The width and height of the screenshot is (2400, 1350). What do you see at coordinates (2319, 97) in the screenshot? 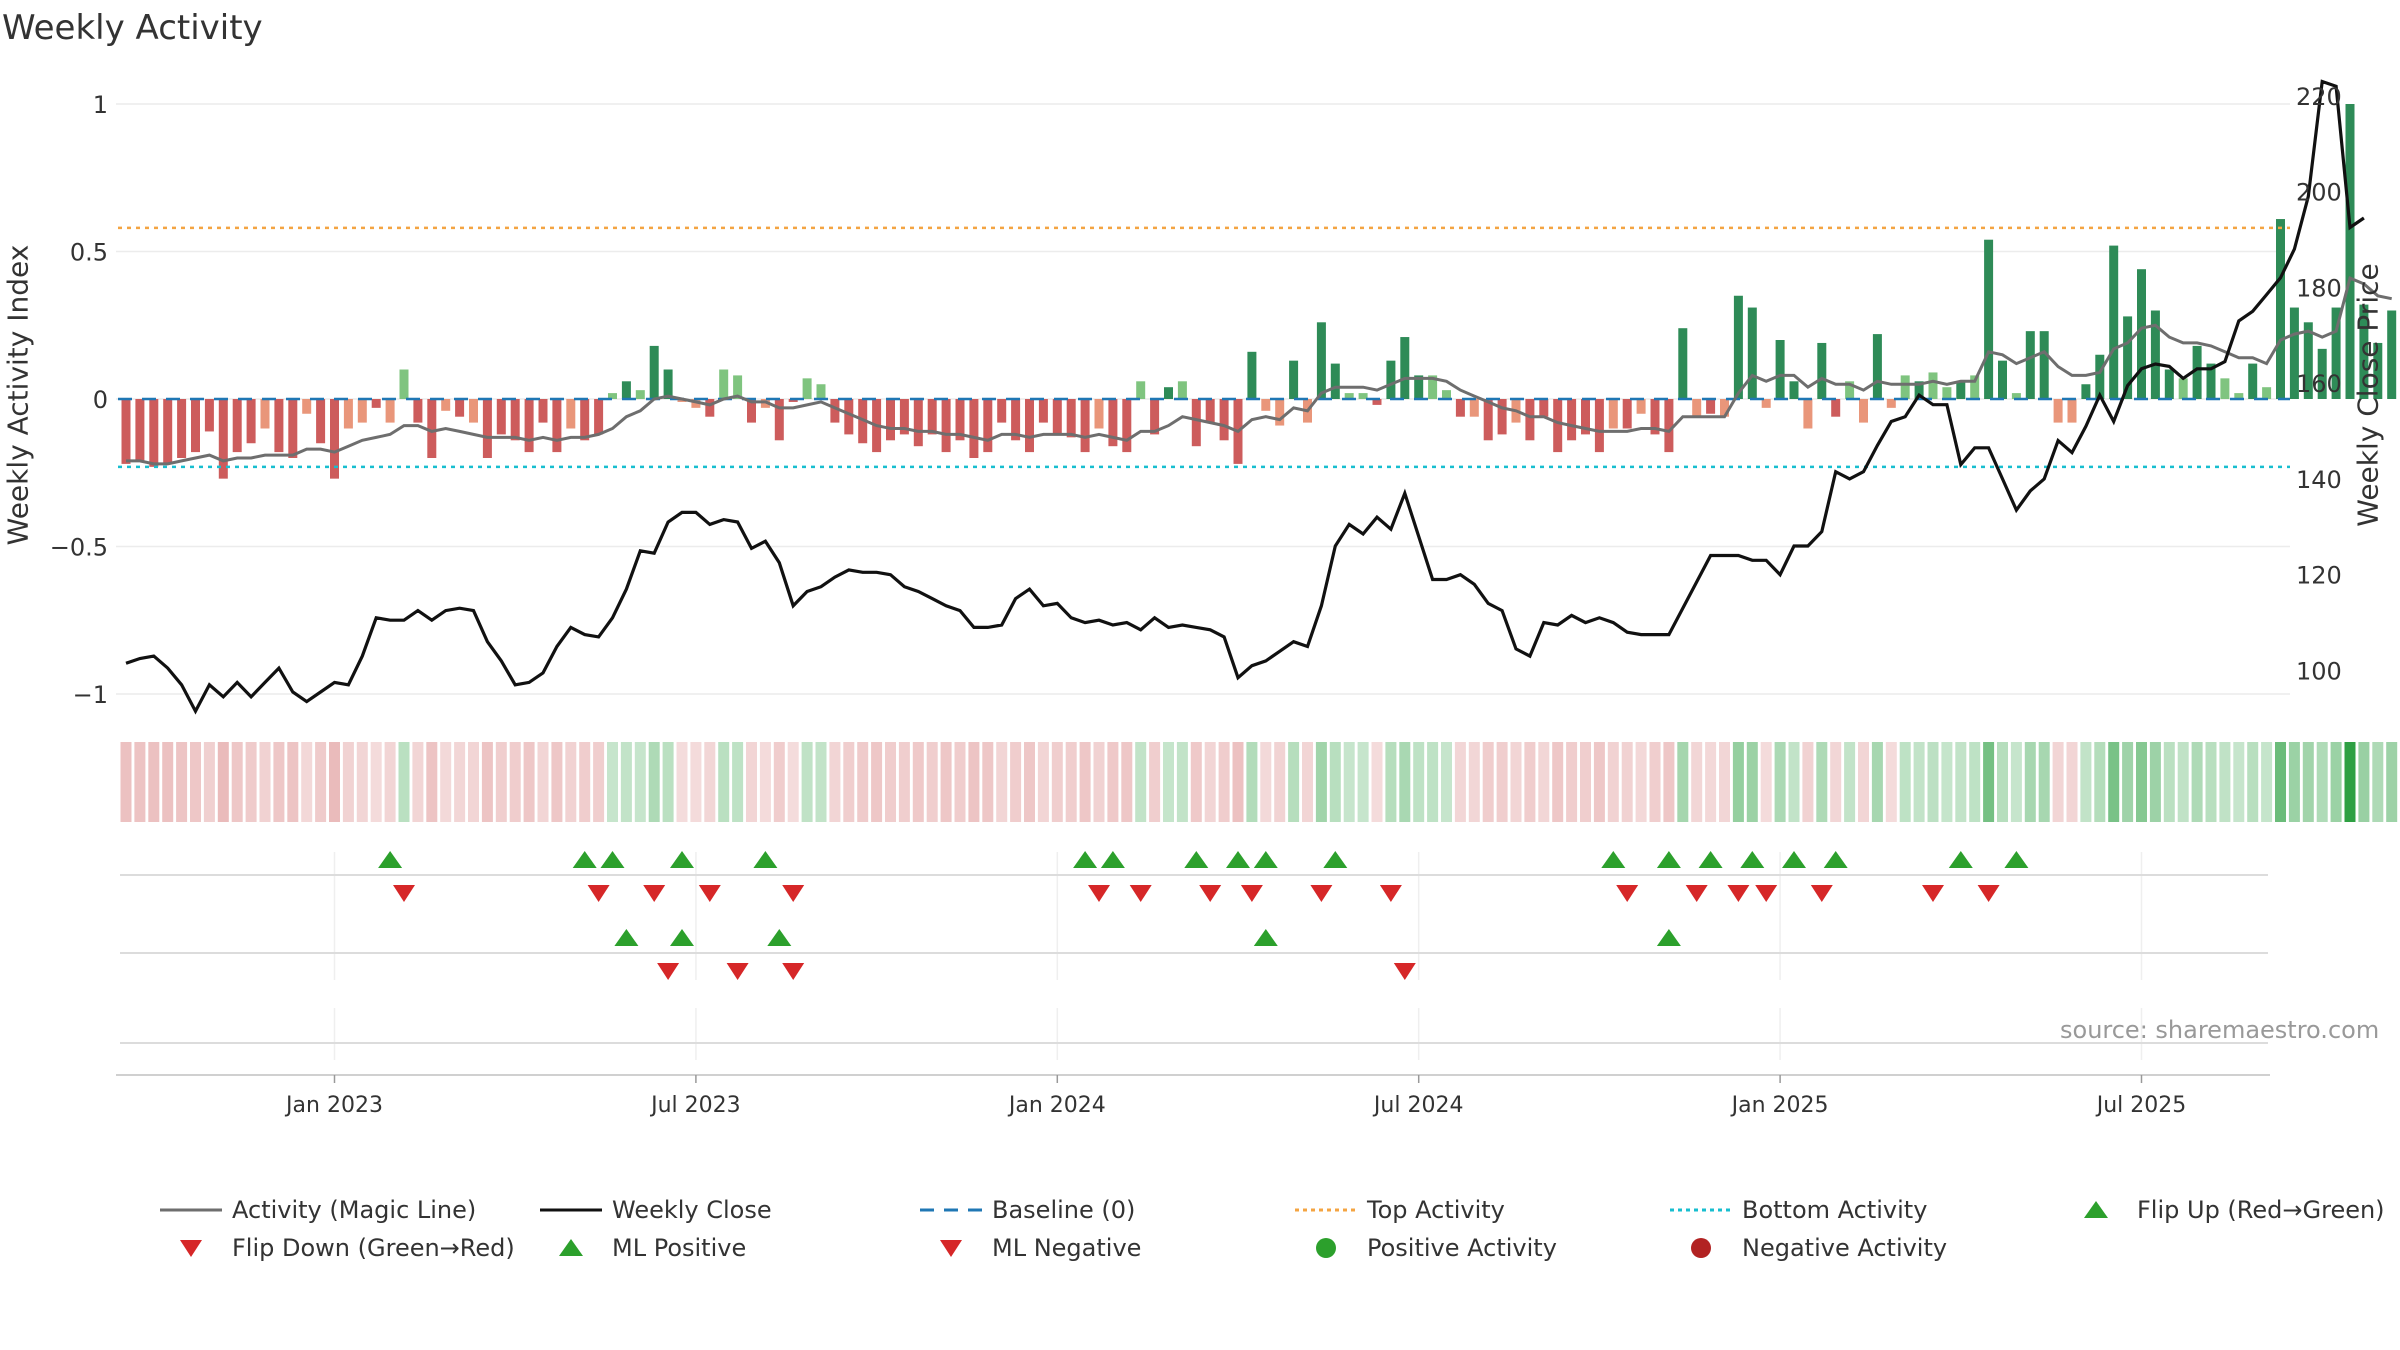
I see `y-right-tick-label: 220` at bounding box center [2319, 97].